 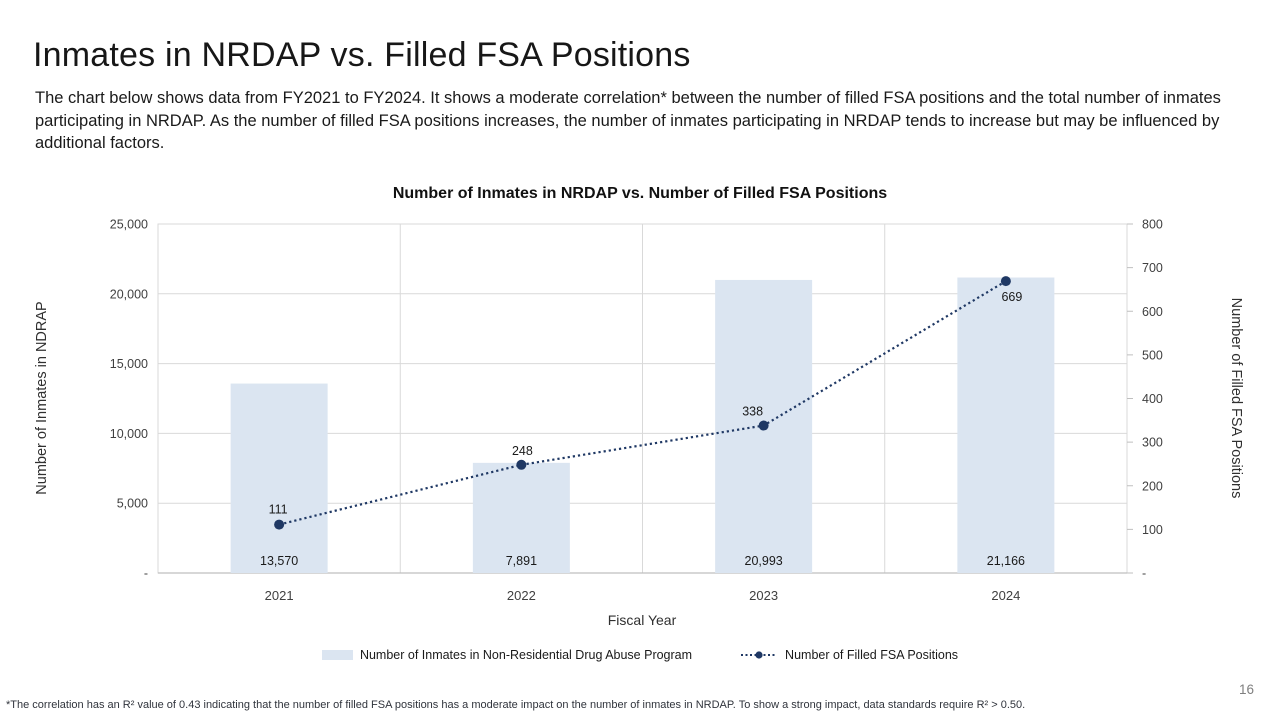 I want to click on svg-text: Number of Inmates in NDRAP, so click(x=42, y=397).